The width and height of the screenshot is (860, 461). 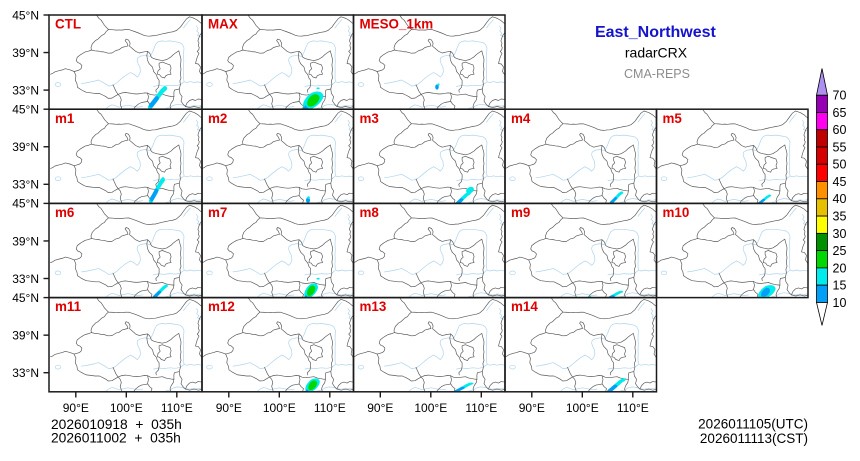 I want to click on svg-text: MAX, so click(x=223, y=24).